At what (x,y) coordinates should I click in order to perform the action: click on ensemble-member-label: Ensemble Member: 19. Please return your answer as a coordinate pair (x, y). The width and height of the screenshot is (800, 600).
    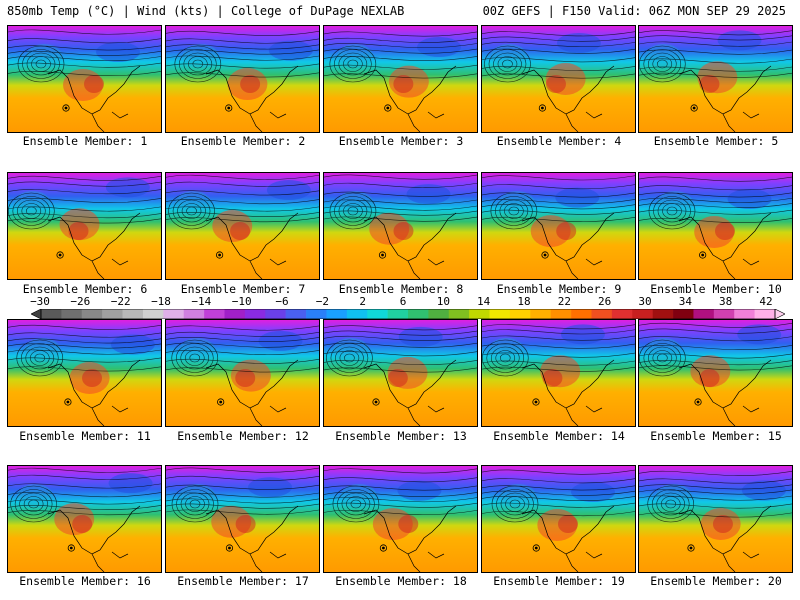
    Looking at the image, I should click on (559, 581).